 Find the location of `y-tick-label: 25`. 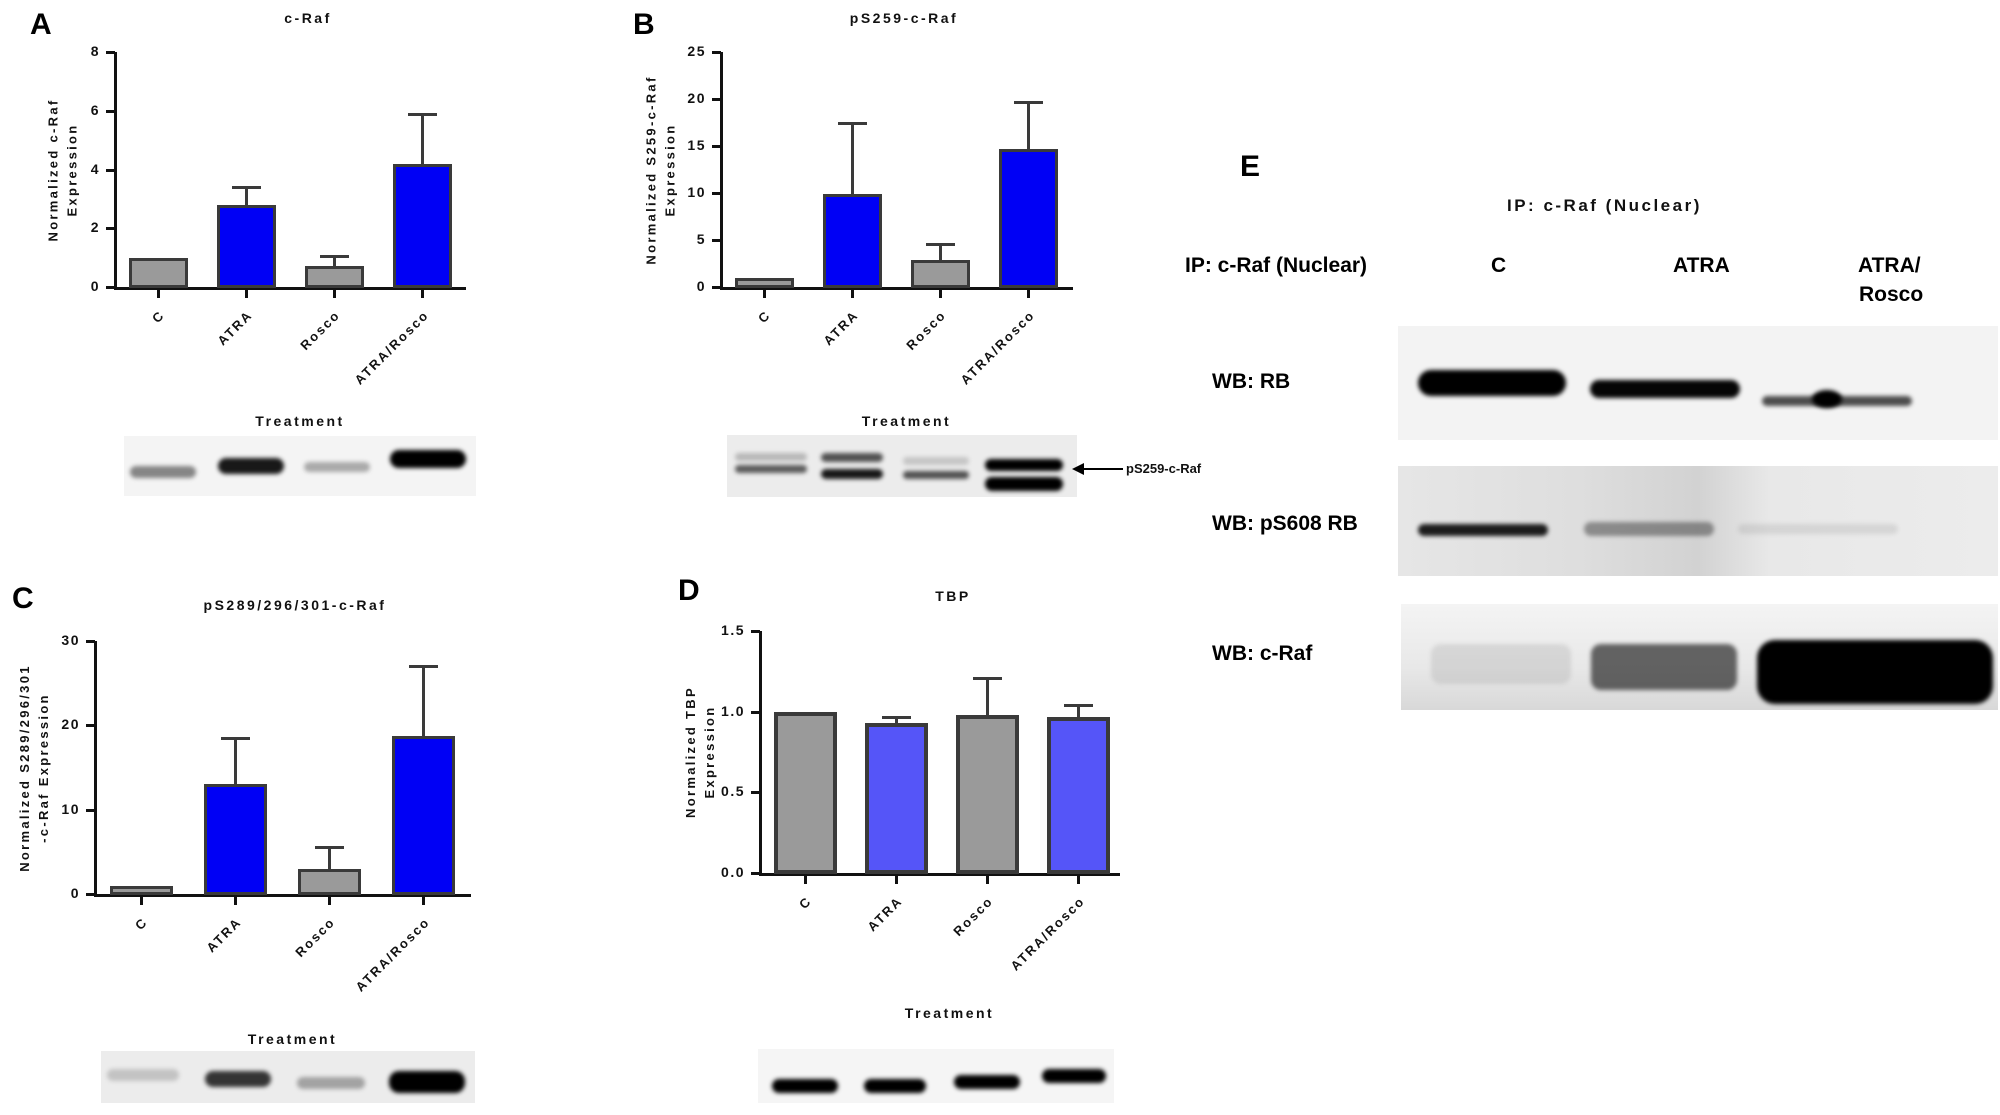

y-tick-label: 25 is located at coordinates (696, 51).